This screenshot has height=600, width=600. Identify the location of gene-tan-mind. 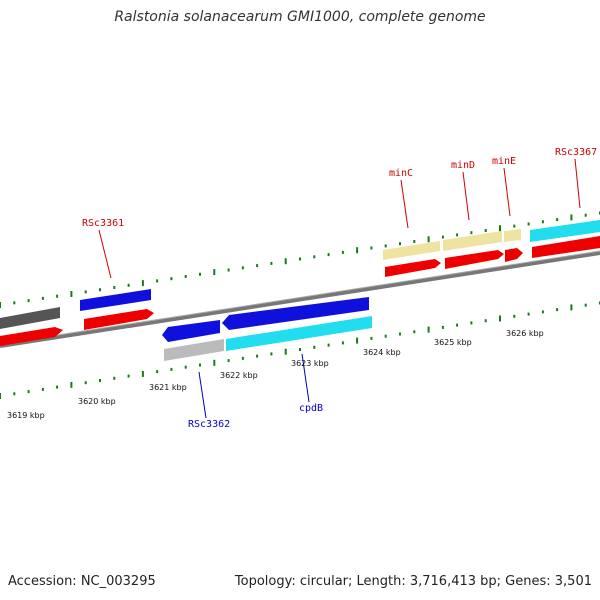
(472, 241).